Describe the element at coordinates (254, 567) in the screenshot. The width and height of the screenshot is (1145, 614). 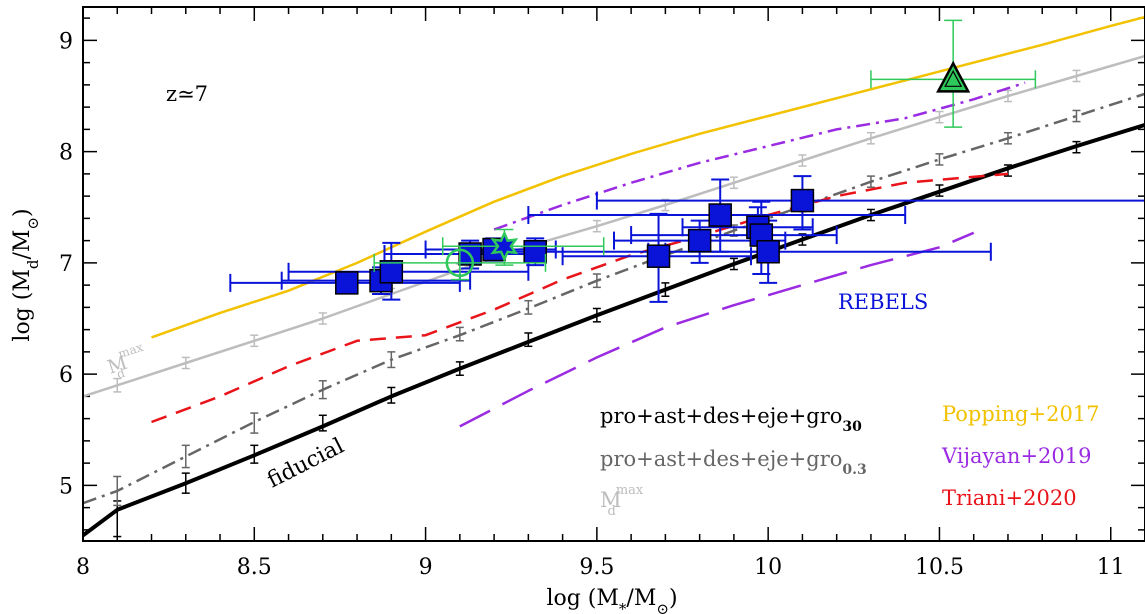
I see `x-tick-label: 8.5` at that location.